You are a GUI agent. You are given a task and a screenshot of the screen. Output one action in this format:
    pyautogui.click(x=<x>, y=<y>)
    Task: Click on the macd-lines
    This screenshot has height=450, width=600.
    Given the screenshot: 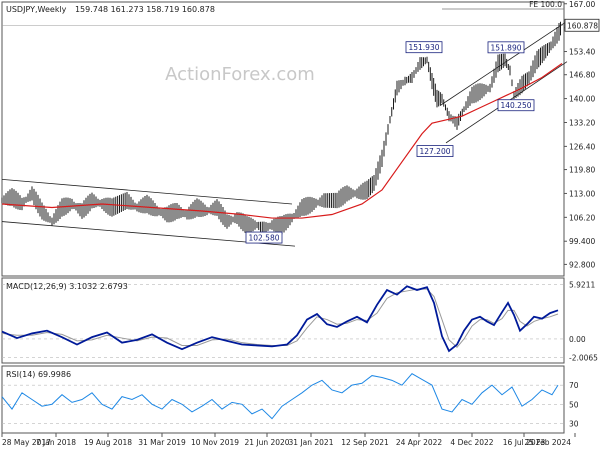 What is the action you would take?
    pyautogui.click(x=280, y=319)
    